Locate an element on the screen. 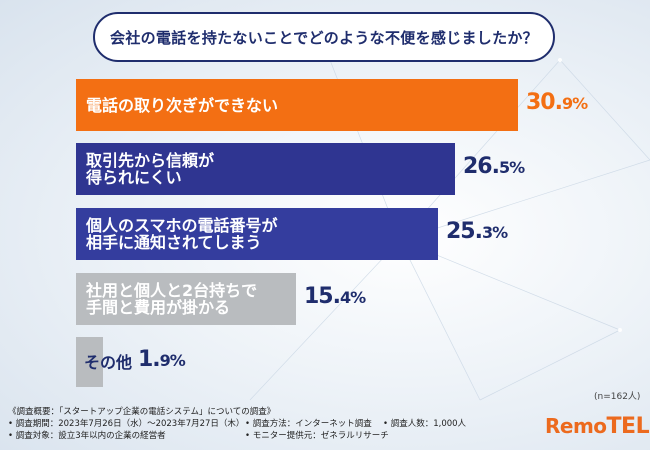 The height and width of the screenshot is (450, 650). bar-label-2: 取引先から信頼が 得られにくい is located at coordinates (150, 169).